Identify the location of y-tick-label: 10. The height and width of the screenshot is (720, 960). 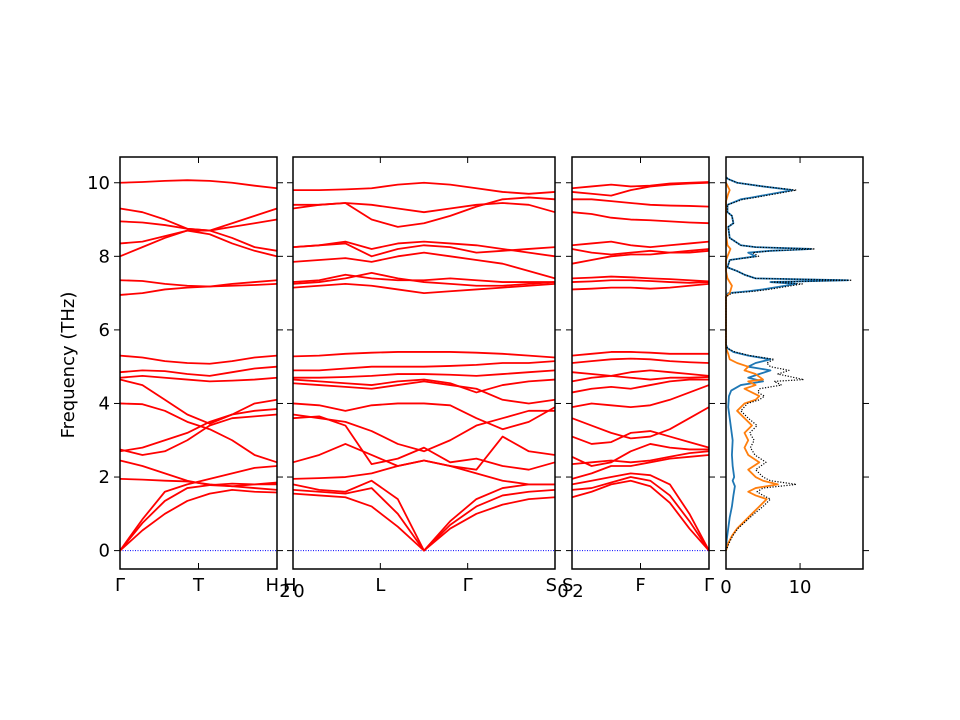
(98, 183).